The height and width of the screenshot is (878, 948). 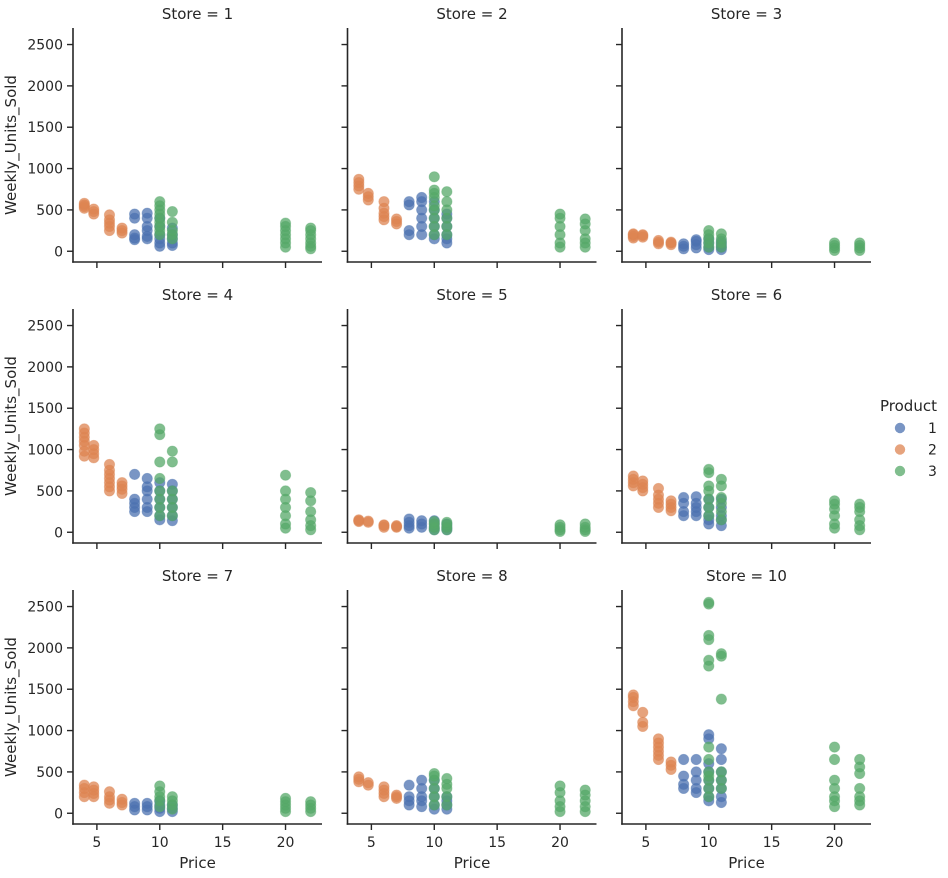 What do you see at coordinates (49, 211) in the screenshot?
I see `y-tick-label: 500` at bounding box center [49, 211].